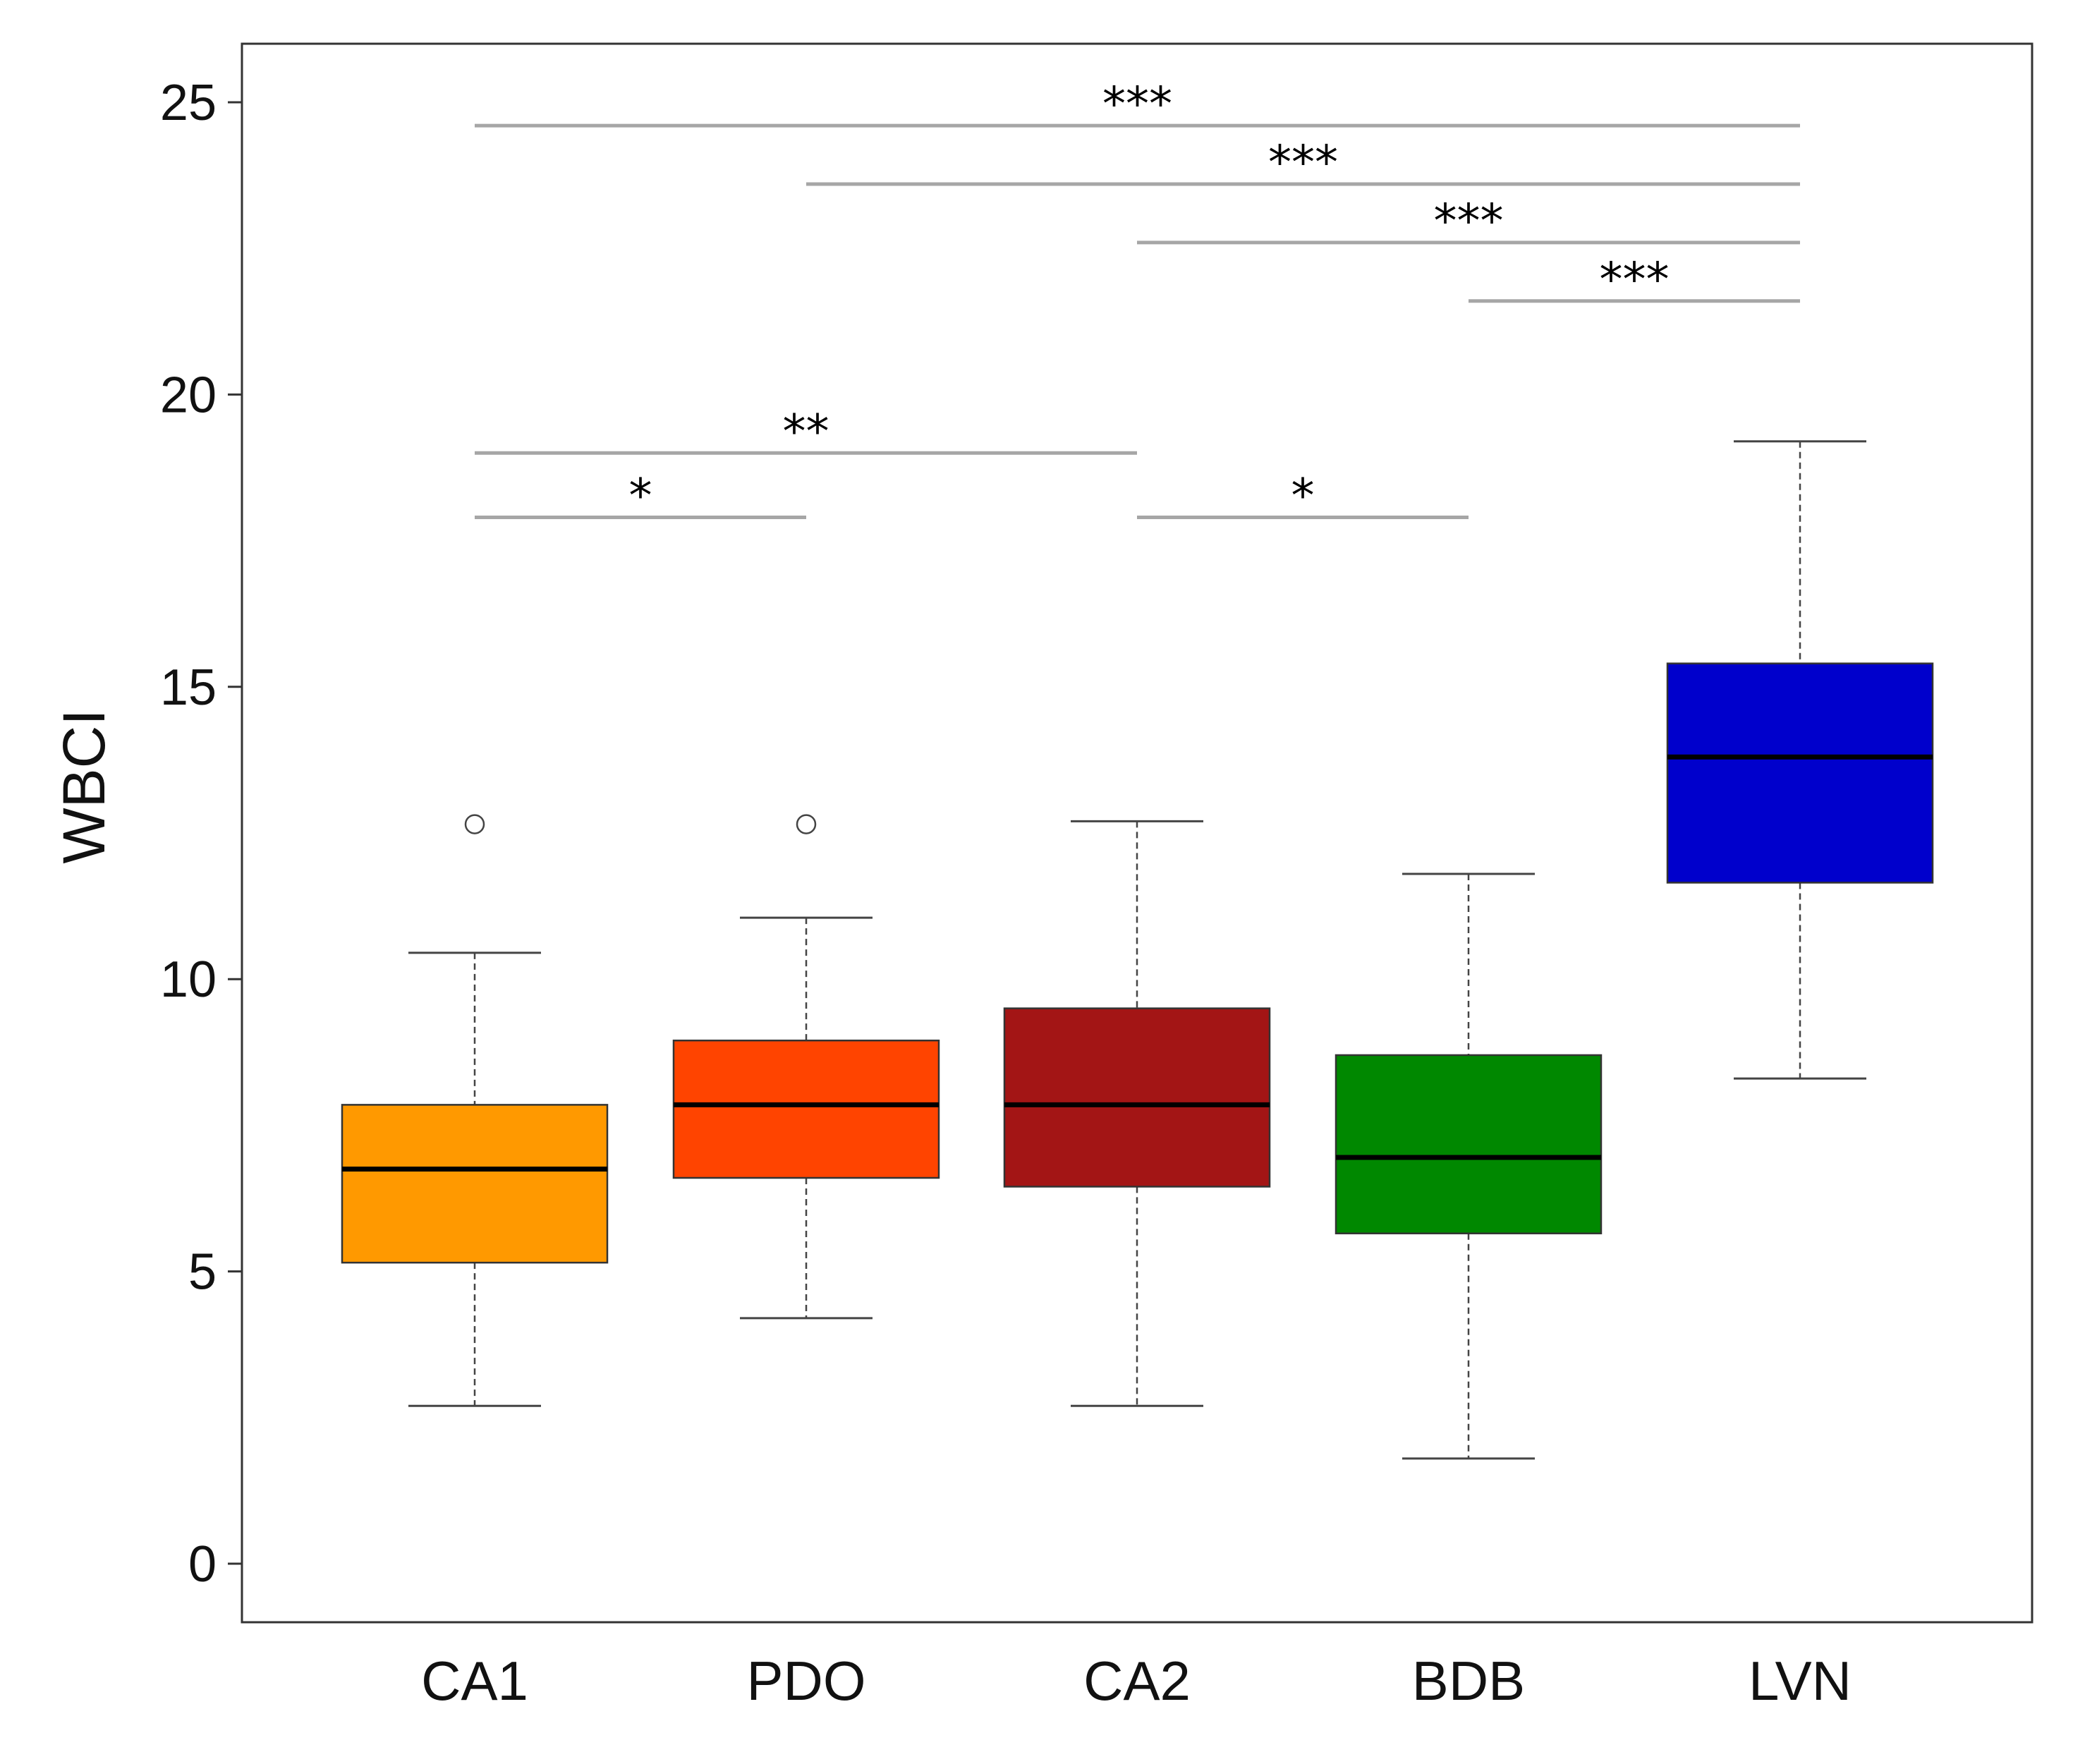 This screenshot has height=1764, width=2073. What do you see at coordinates (1303, 162) in the screenshot?
I see `sig-label-1: ***` at bounding box center [1303, 162].